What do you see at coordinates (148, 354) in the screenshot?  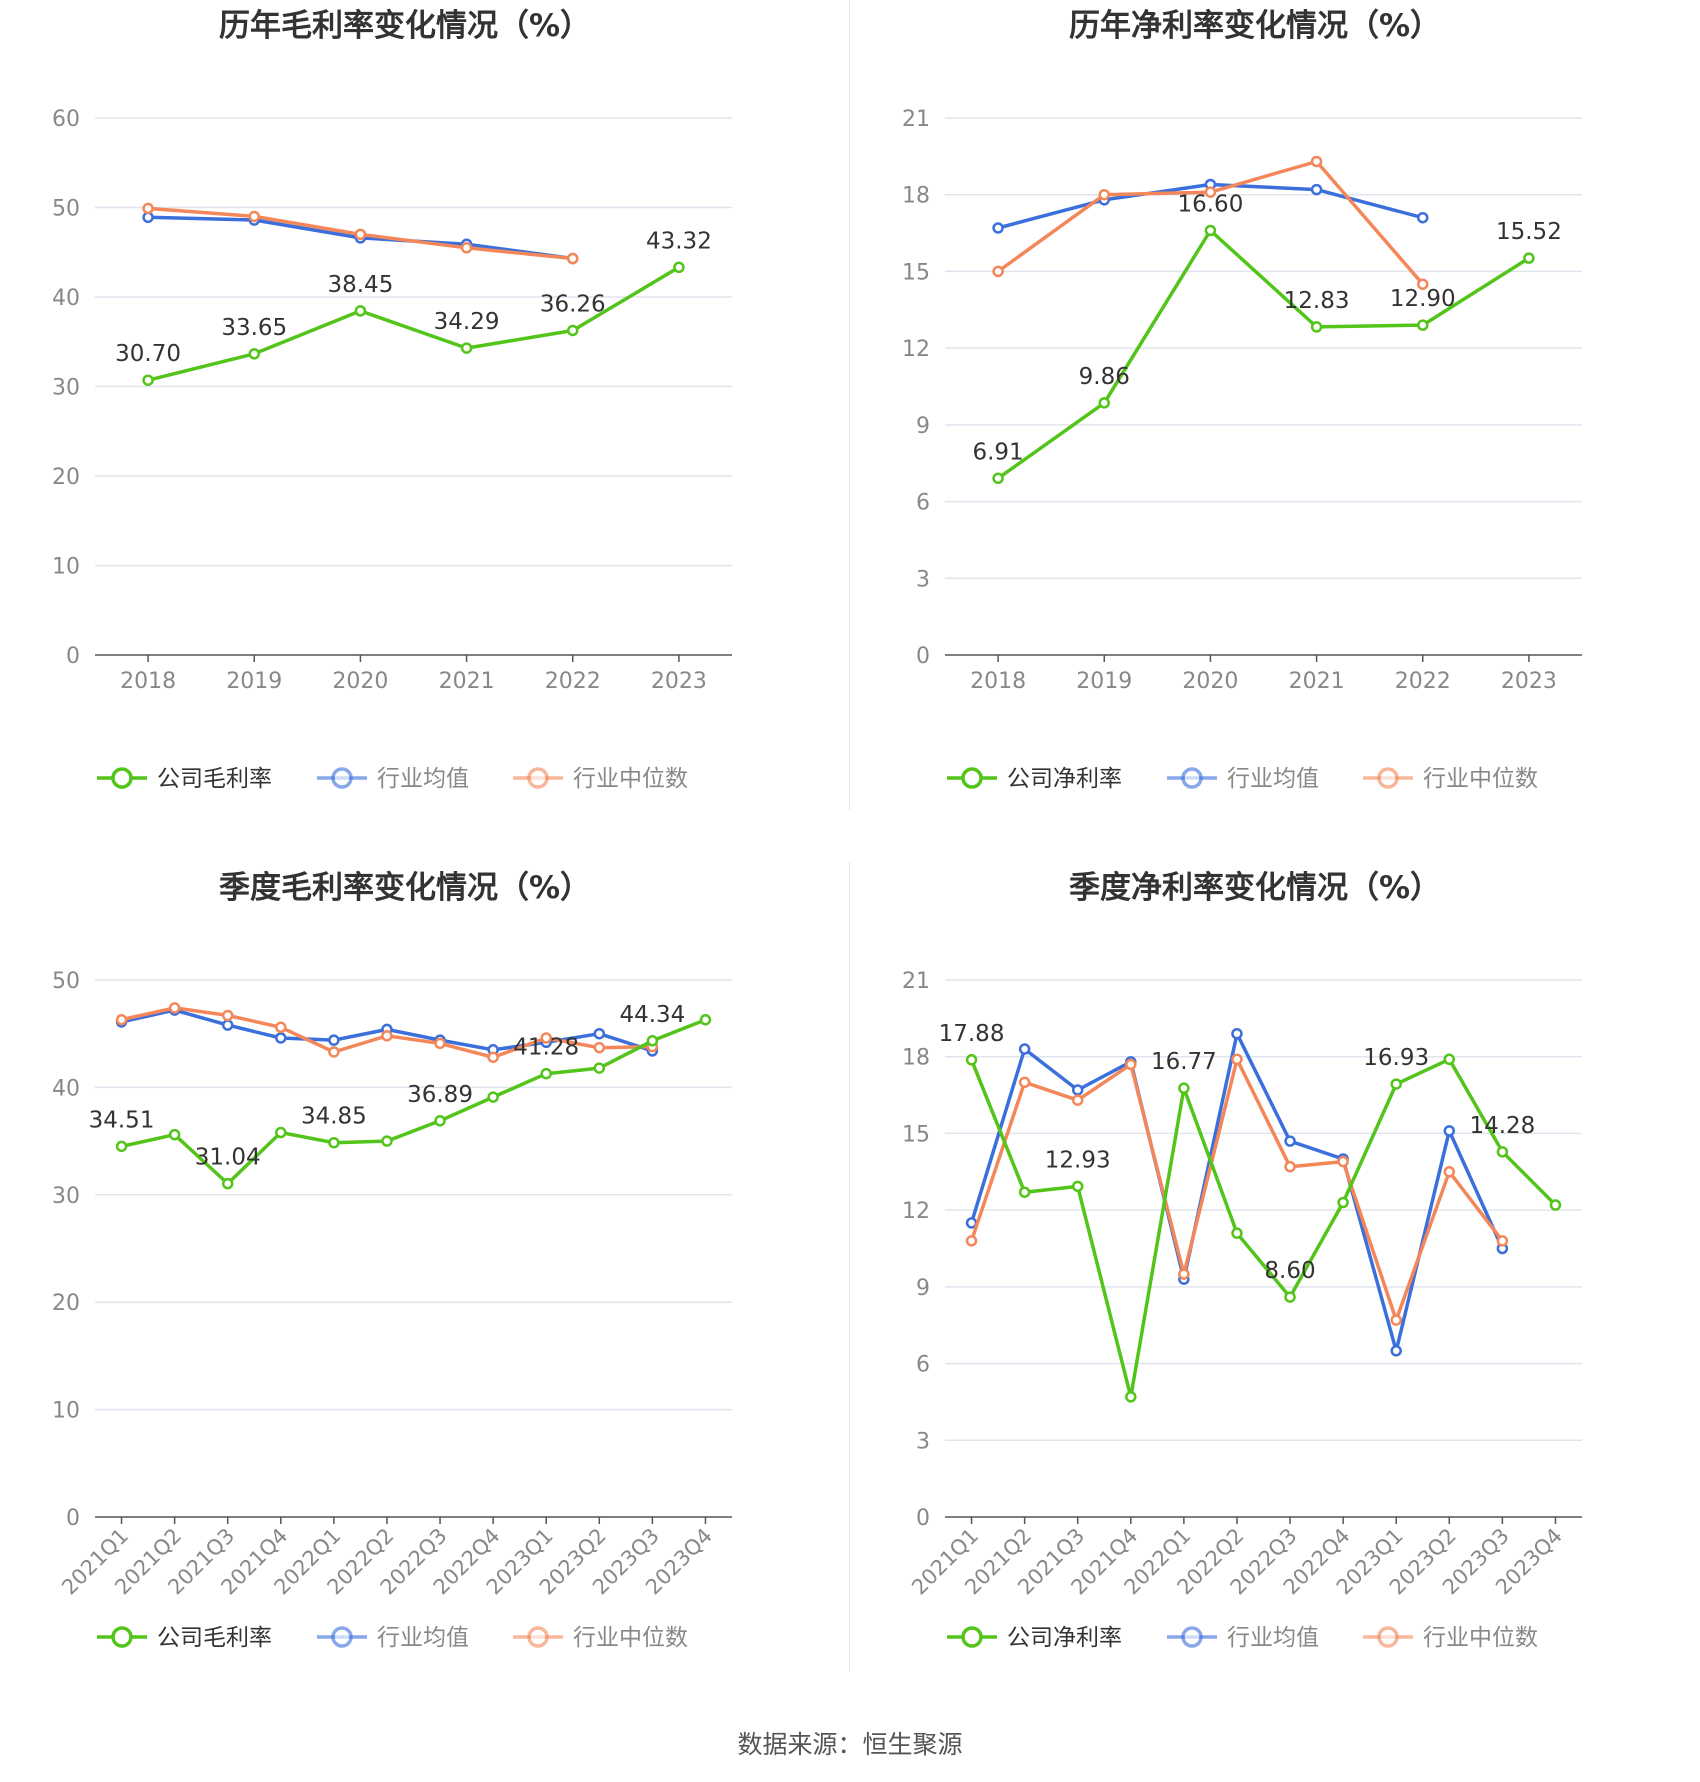 I see `data-label: 30.70` at bounding box center [148, 354].